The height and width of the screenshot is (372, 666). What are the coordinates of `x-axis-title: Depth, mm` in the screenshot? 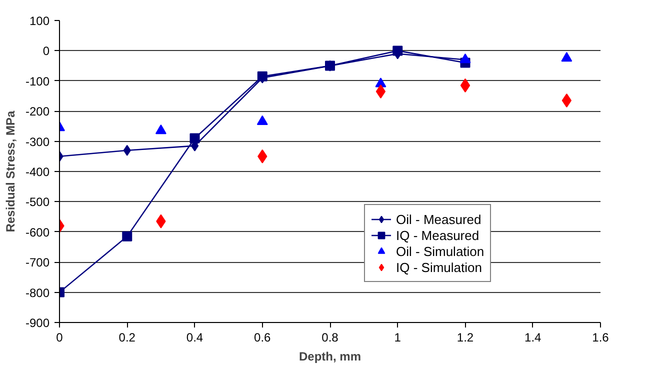 It's located at (330, 357).